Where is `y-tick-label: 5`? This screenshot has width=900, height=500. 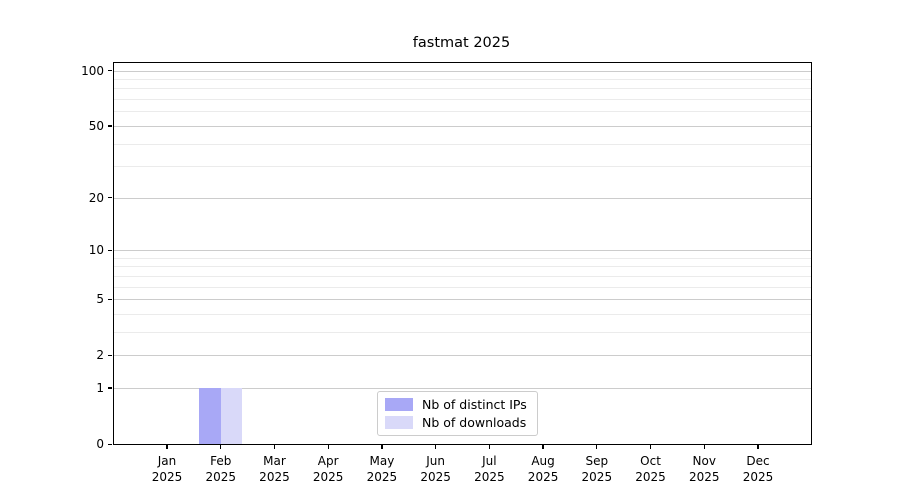 y-tick-label: 5 is located at coordinates (100, 299).